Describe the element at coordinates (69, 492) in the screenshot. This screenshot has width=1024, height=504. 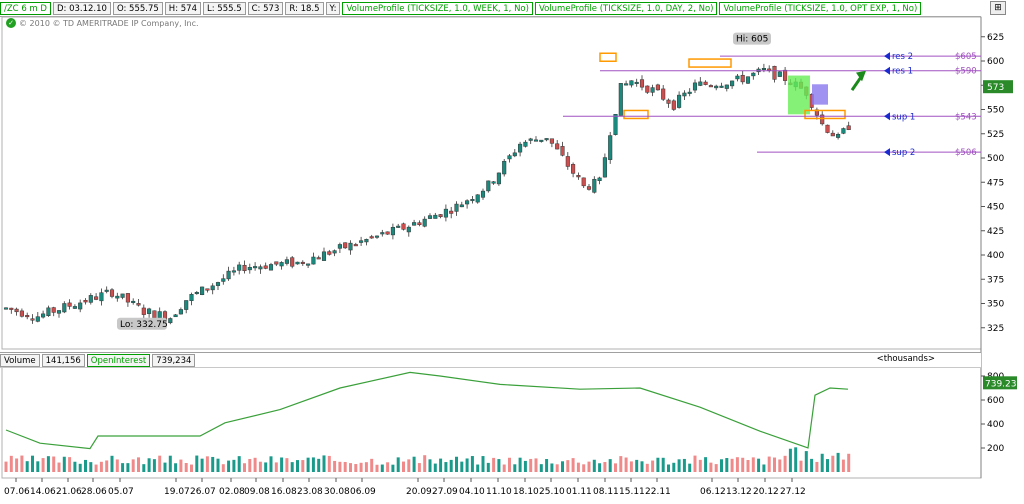
I see `date-label: 21.06` at that location.